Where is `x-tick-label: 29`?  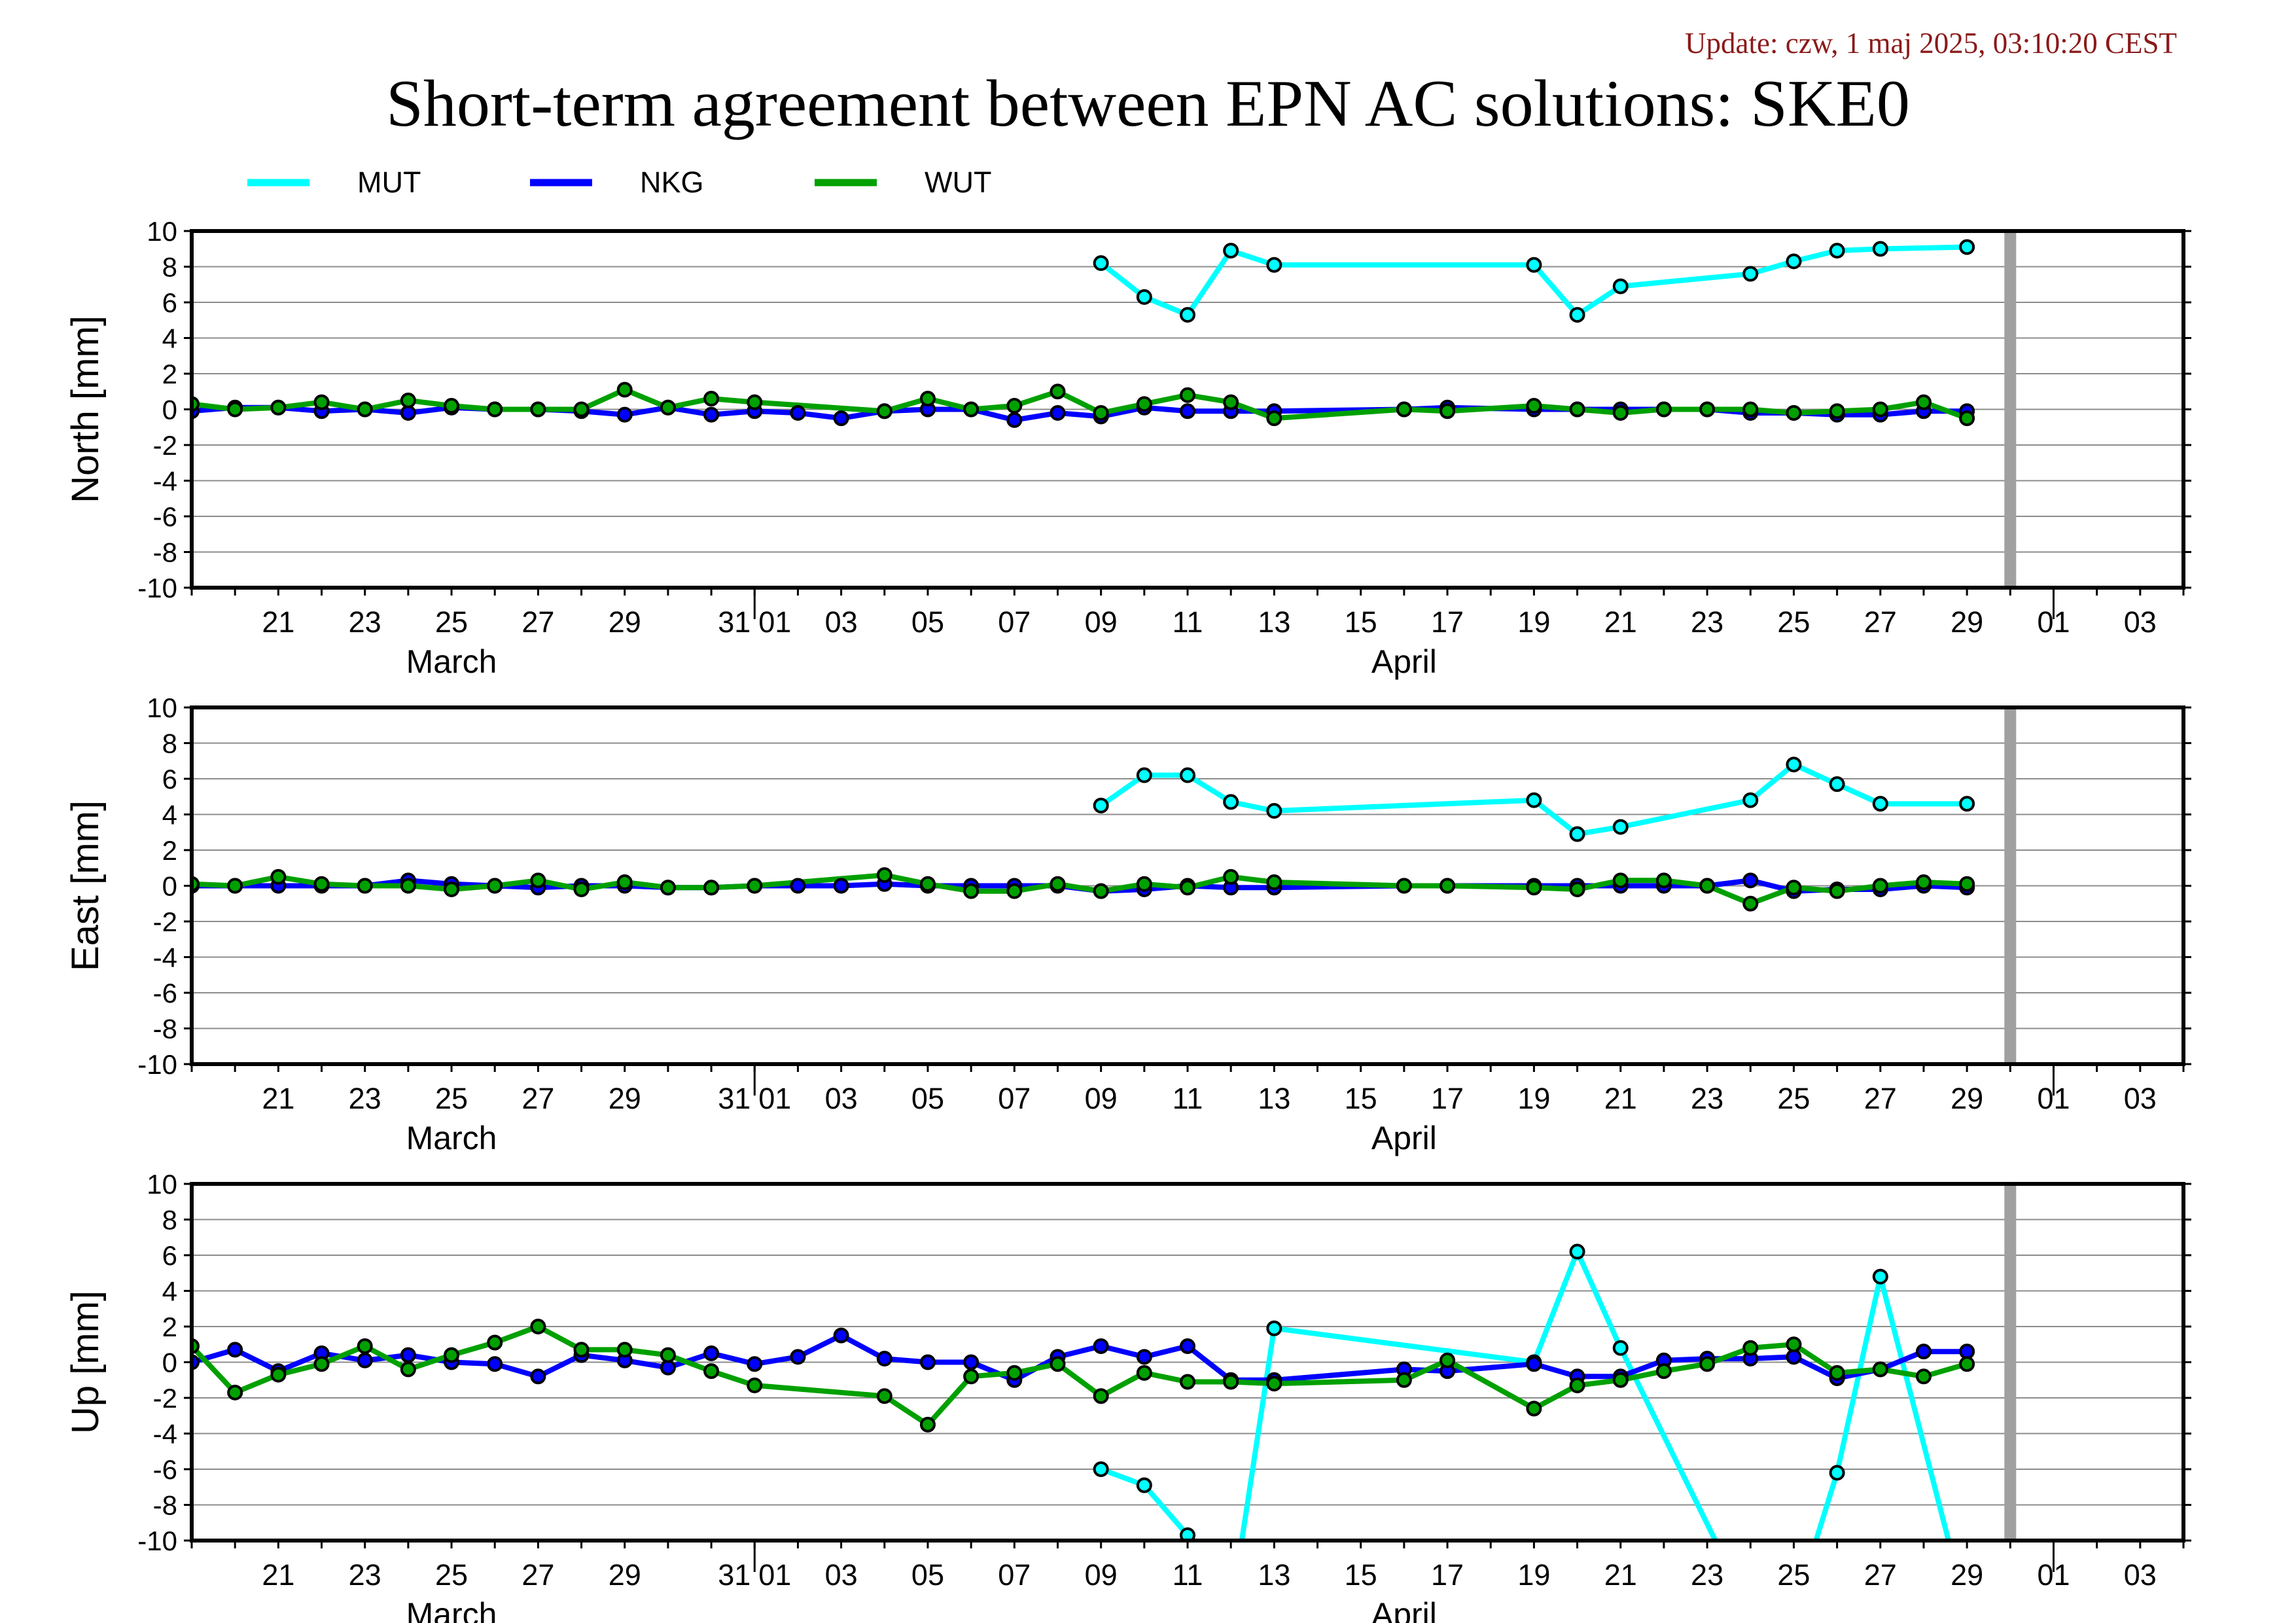 x-tick-label: 29 is located at coordinates (625, 1575).